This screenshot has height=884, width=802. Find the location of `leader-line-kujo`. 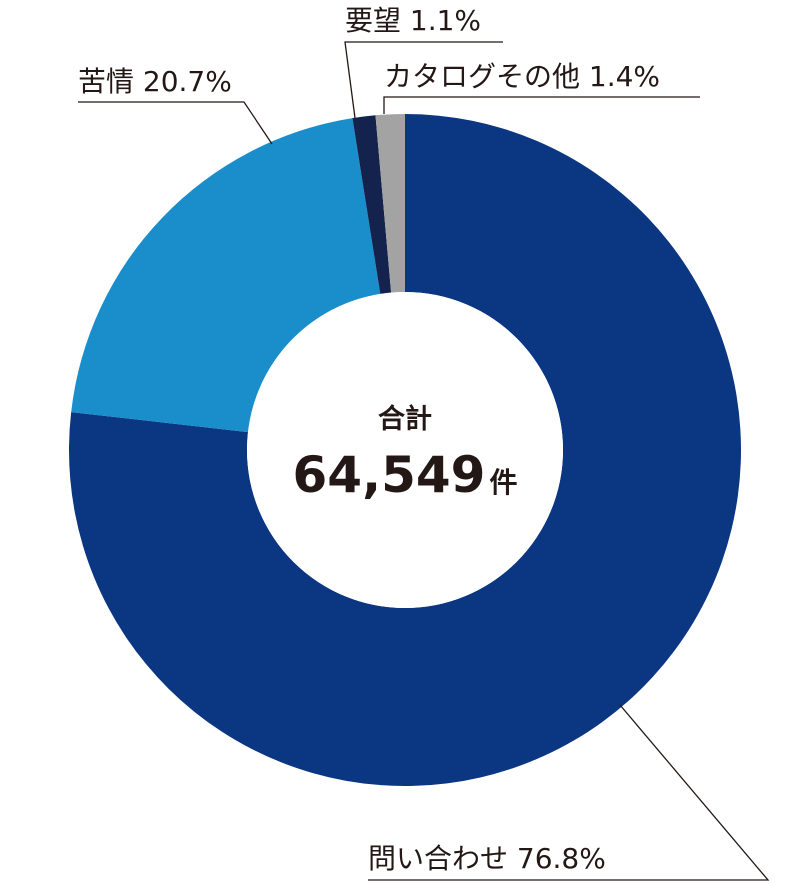

leader-line-kujo is located at coordinates (175, 123).